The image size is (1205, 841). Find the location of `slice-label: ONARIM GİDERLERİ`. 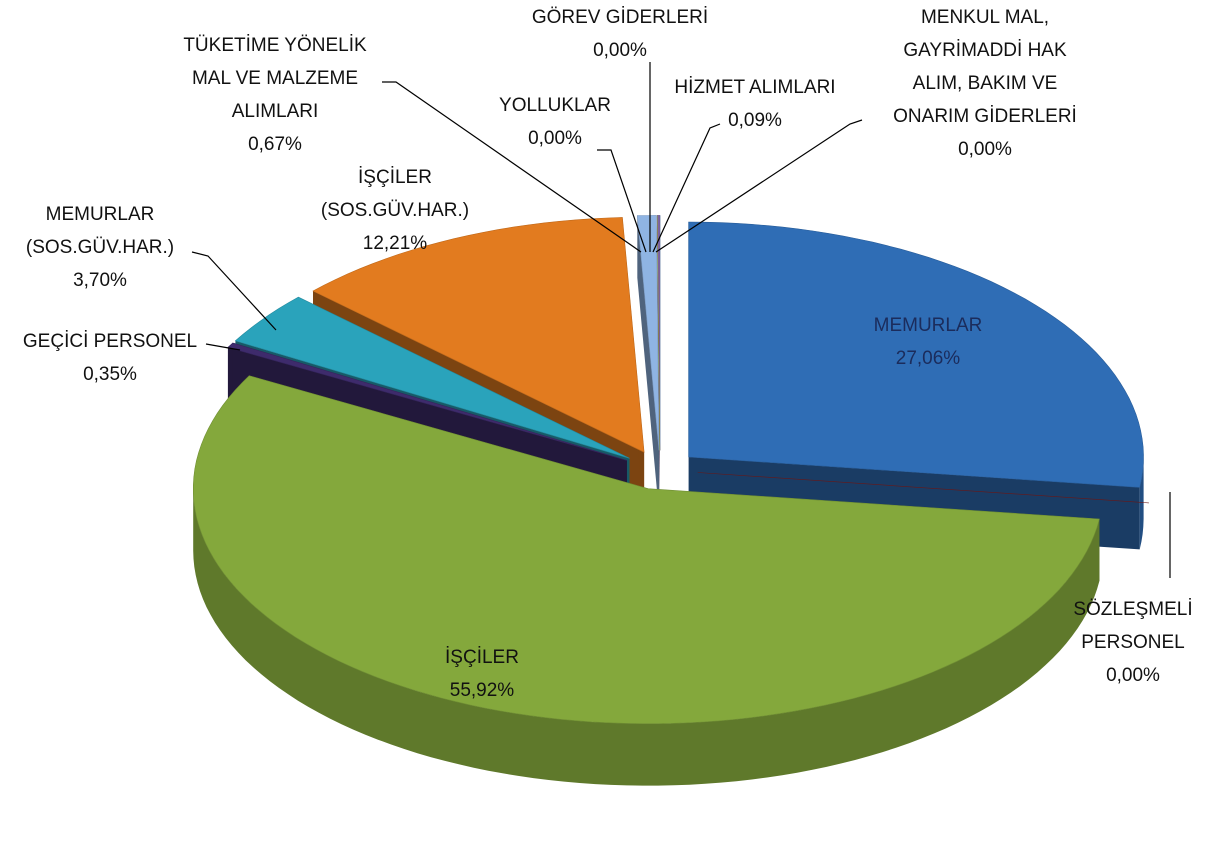

slice-label: ONARIM GİDERLERİ is located at coordinates (985, 116).